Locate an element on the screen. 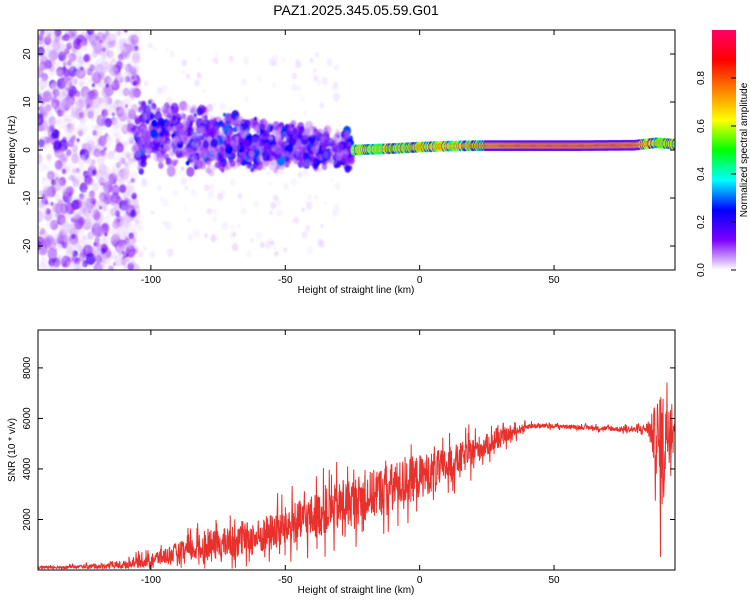 The width and height of the screenshot is (750, 605). chart-title: PAZ1.2025.345.05.59.G01 is located at coordinates (356, 10).